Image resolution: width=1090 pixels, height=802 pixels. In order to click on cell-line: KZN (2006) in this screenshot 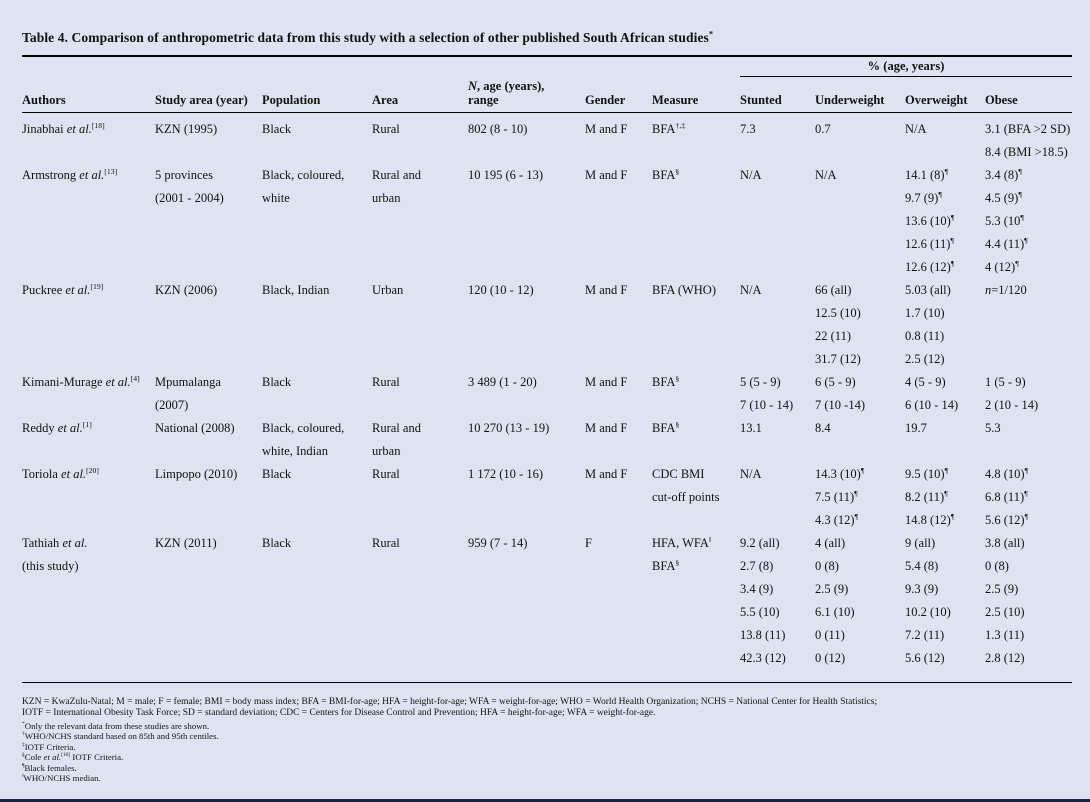, I will do `click(186, 289)`.